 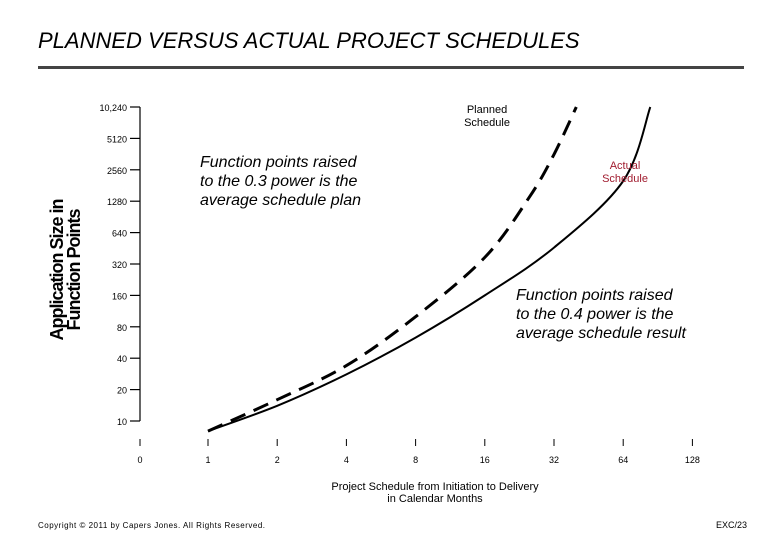 I want to click on annotation-line: average schedule plan, so click(x=281, y=200).